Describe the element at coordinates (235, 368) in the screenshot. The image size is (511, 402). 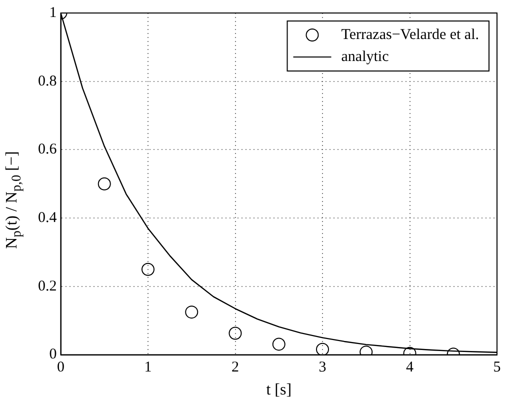
I see `x-tick-label: 2` at that location.